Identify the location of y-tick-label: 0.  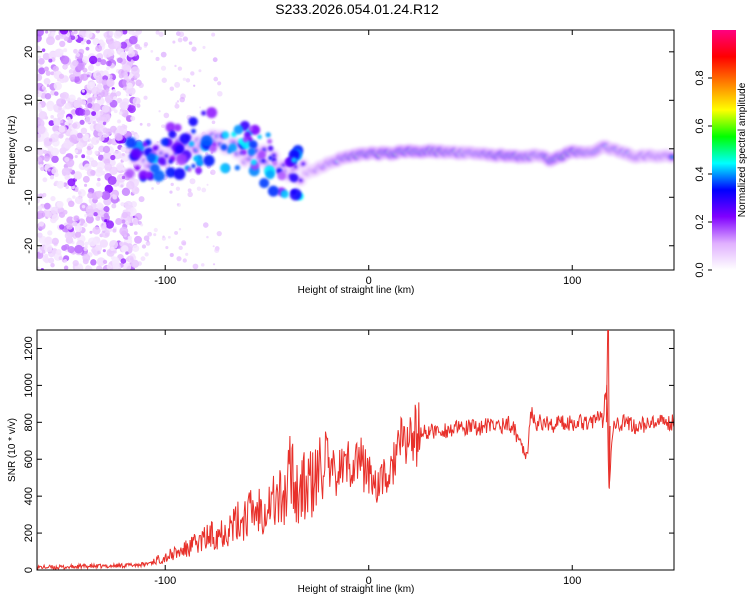
(29, 149).